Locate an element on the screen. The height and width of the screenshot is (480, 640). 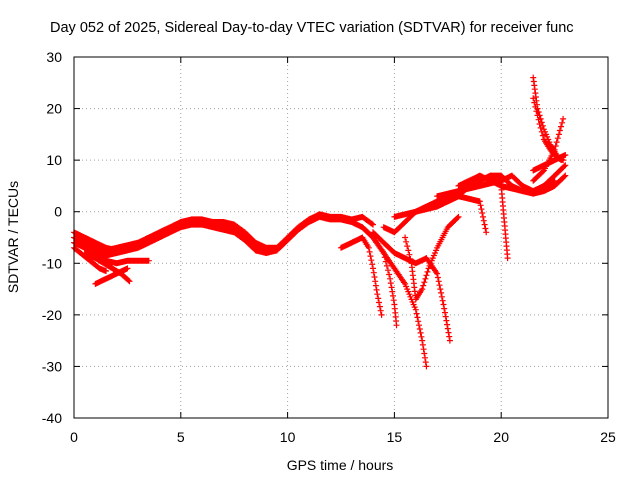
y-tick-label: 10 is located at coordinates (54, 160).